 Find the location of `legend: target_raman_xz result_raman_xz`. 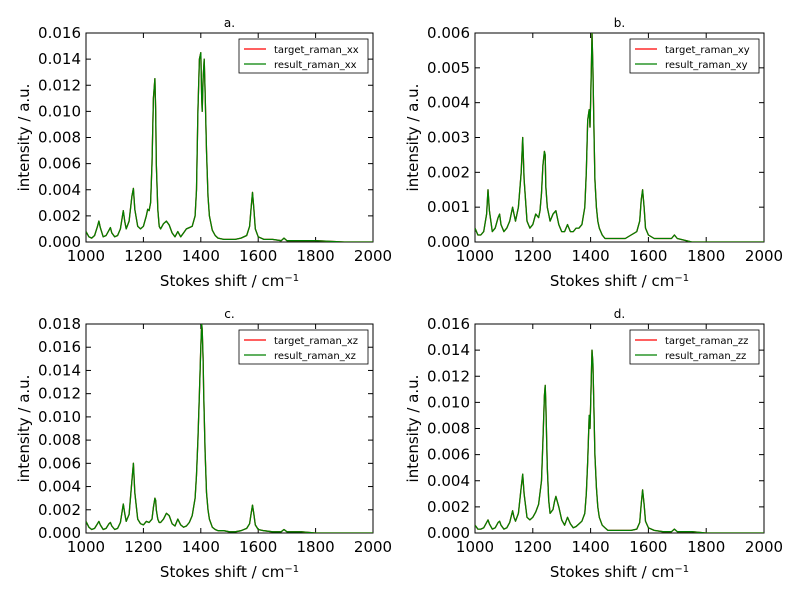

legend: target_raman_xz result_raman_xz is located at coordinates (303, 347).